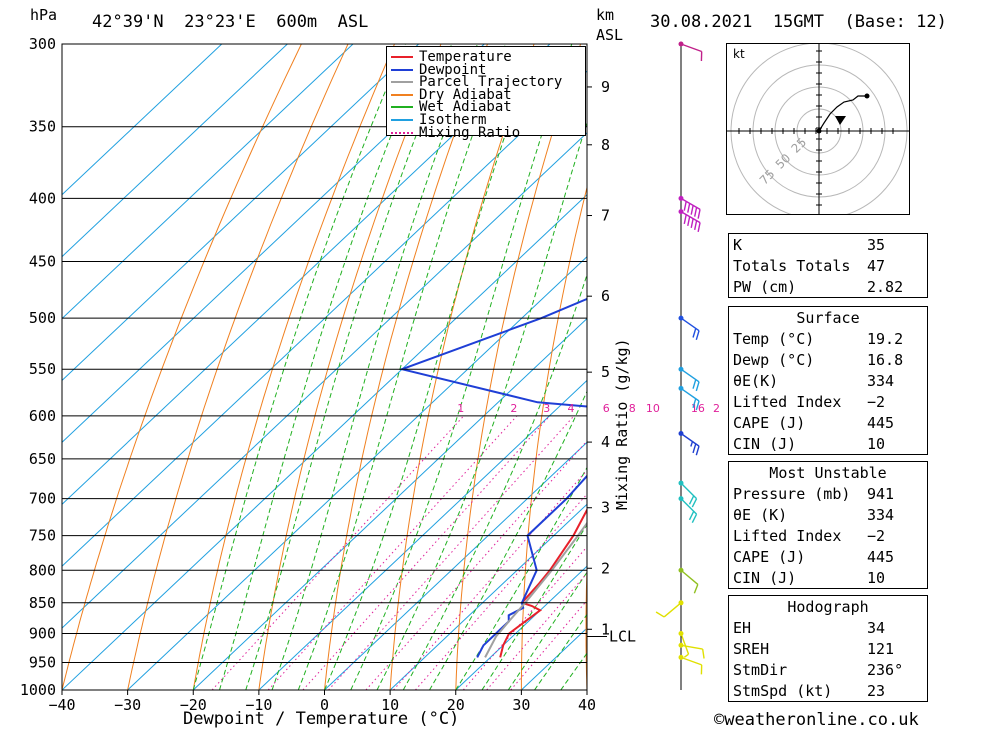 This screenshot has width=1000, height=733. I want to click on legend-label: Dry Adiabat, so click(465, 94).